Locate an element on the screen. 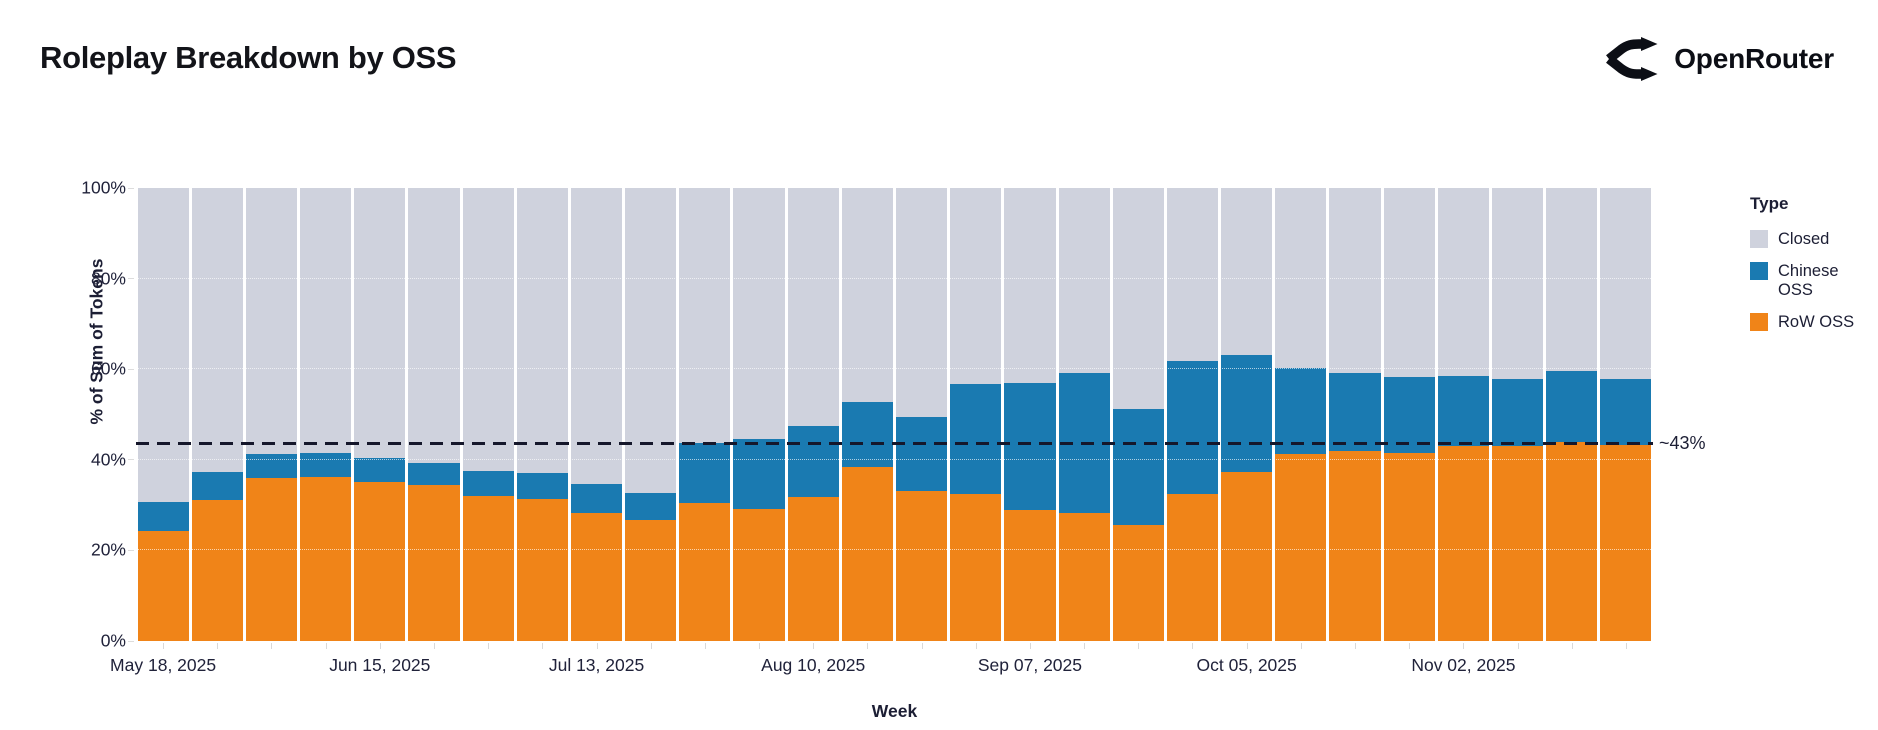 The width and height of the screenshot is (1878, 730). bar-Jul 06, 2025 is located at coordinates (542, 414).